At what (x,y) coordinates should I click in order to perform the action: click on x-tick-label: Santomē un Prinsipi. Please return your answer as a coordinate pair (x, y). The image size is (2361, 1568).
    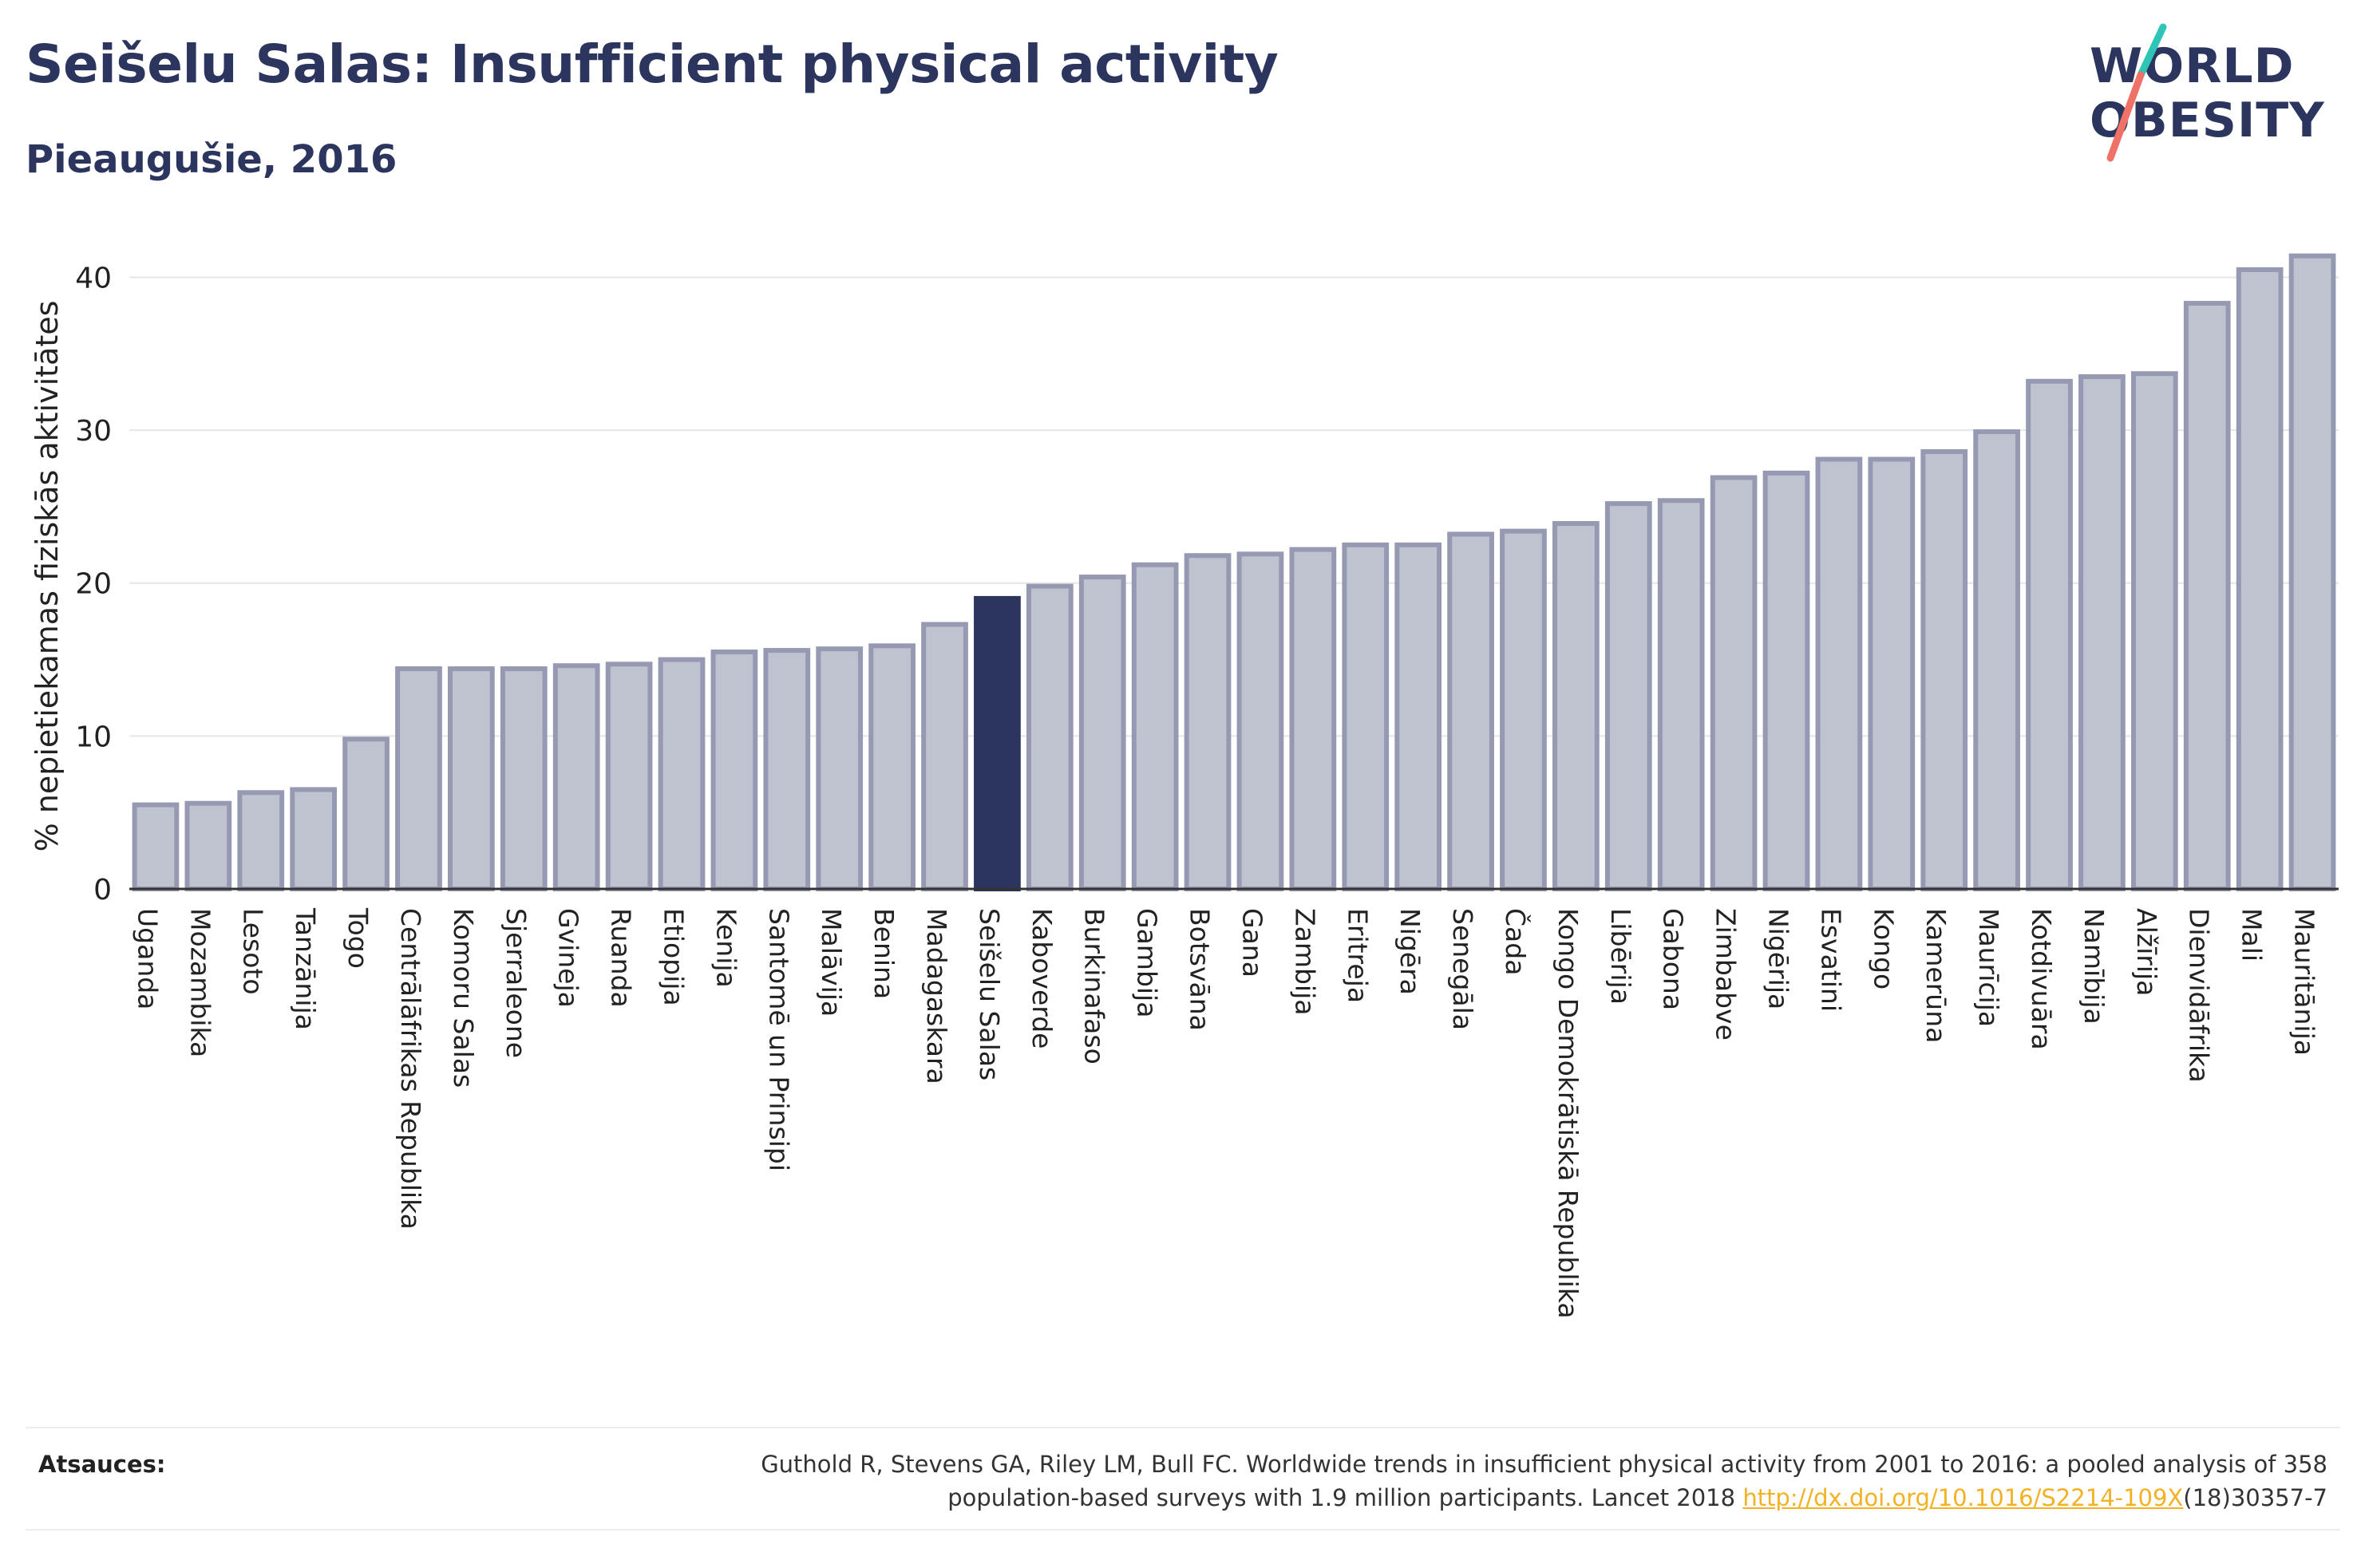
    Looking at the image, I should click on (778, 1039).